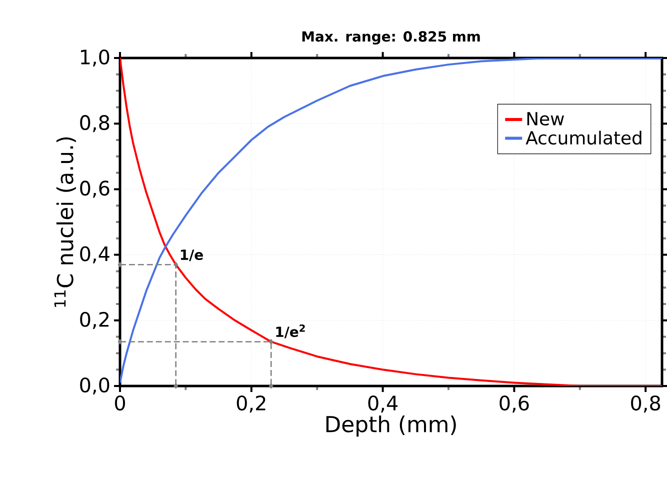 Image resolution: width=667 pixels, height=482 pixels. Describe the element at coordinates (65, 222) in the screenshot. I see `y-axis-title: $^{11}$C nuclei (a.u.)` at that location.